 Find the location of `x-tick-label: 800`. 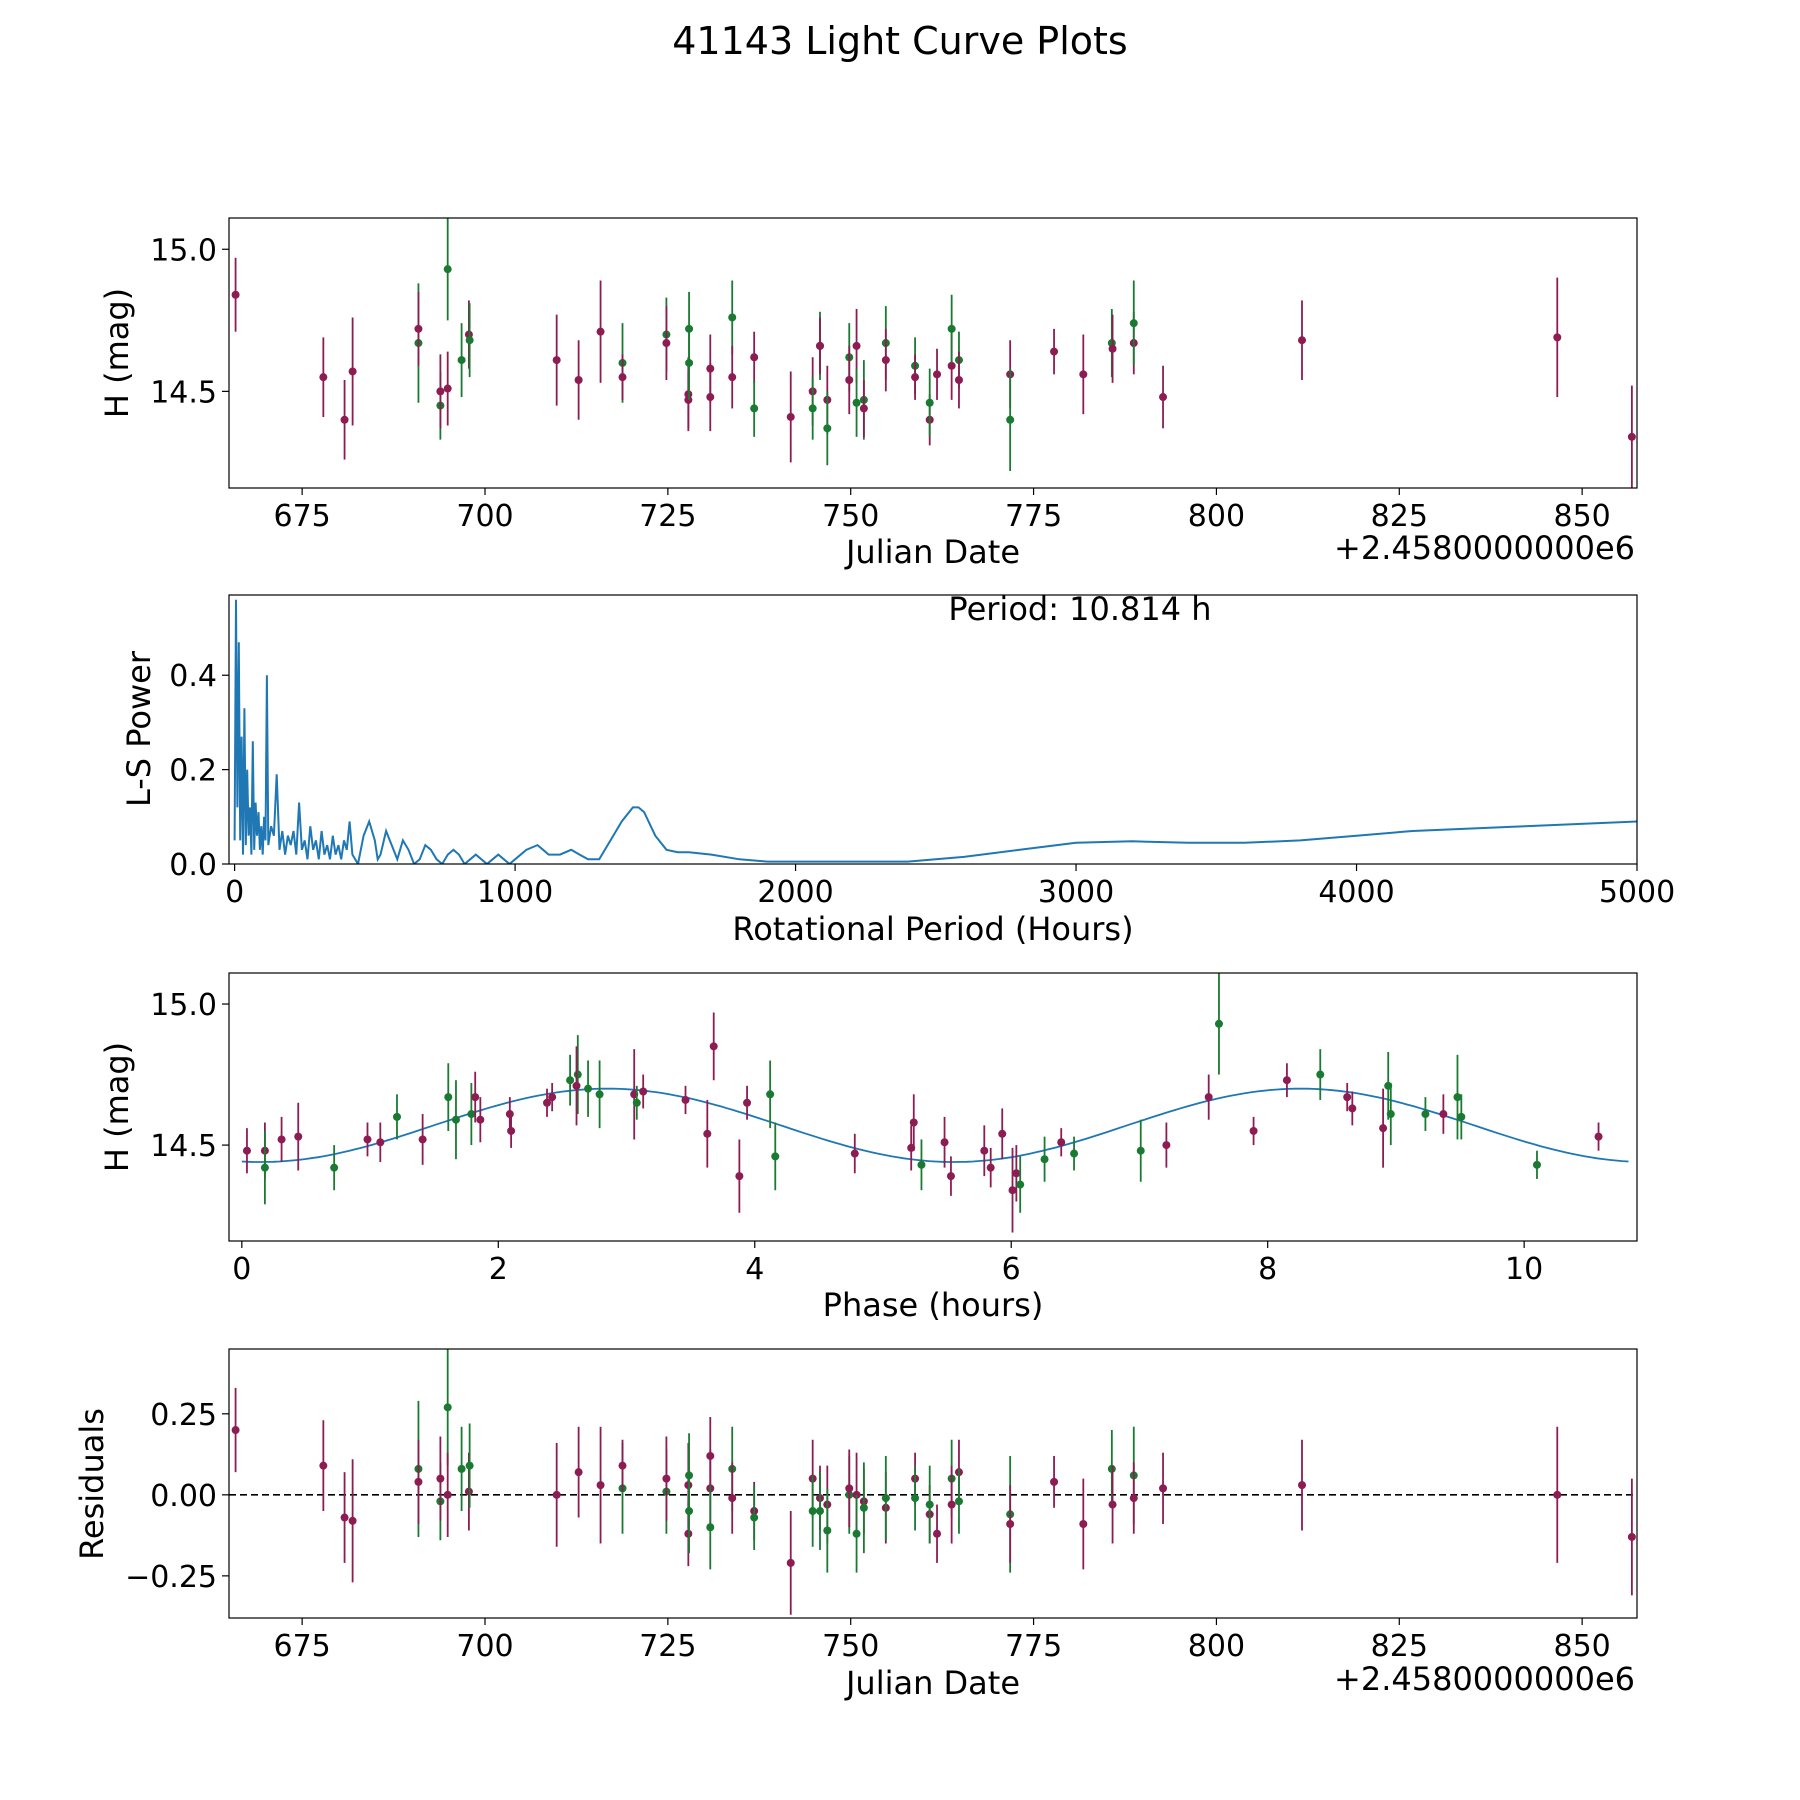

x-tick-label: 800 is located at coordinates (1216, 516).